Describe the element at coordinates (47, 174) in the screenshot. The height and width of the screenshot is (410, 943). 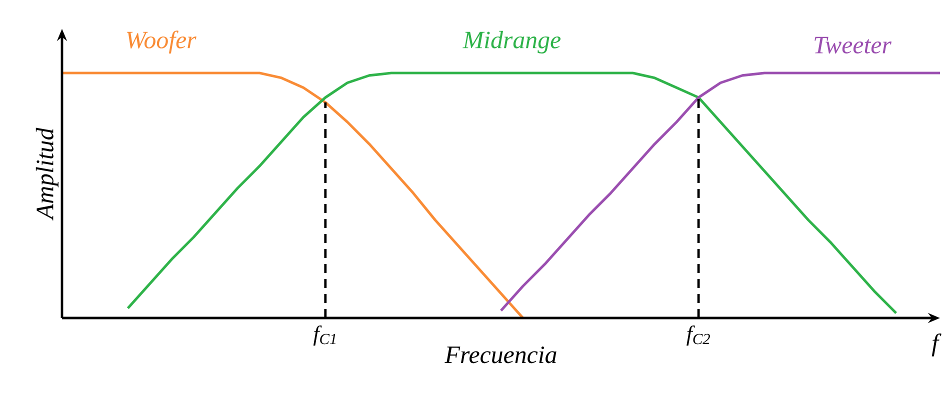
I see `y-axis-title: Amplitud` at that location.